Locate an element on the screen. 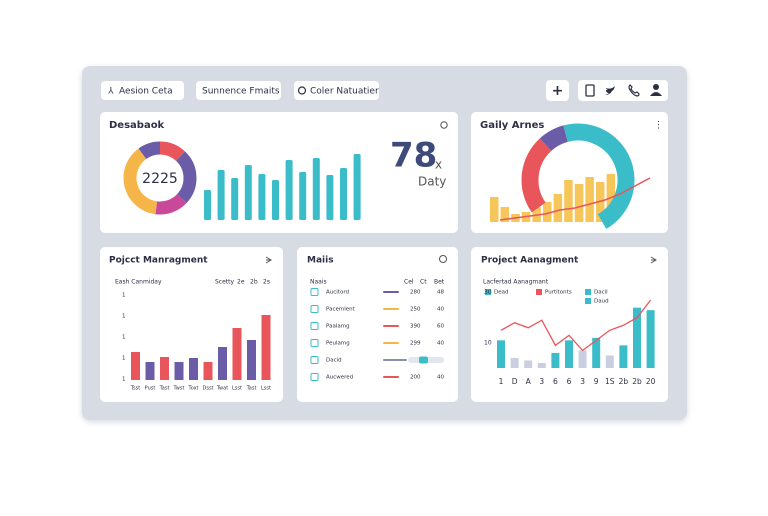 The height and width of the screenshot is (516, 768). card-title: Gaily Arnes is located at coordinates (512, 125).